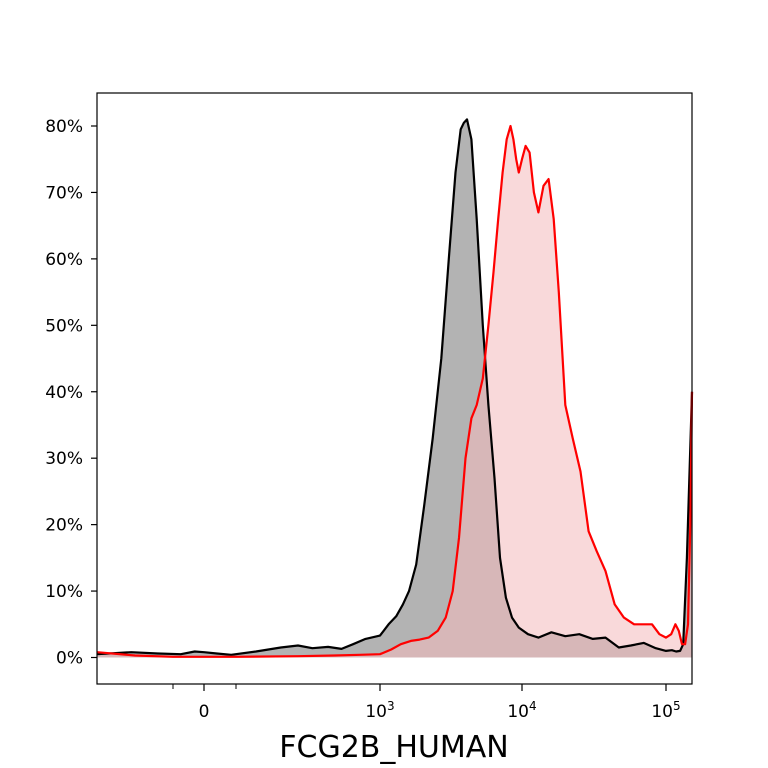  What do you see at coordinates (64, 393) in the screenshot?
I see `y-tick-label-4: 40%` at bounding box center [64, 393].